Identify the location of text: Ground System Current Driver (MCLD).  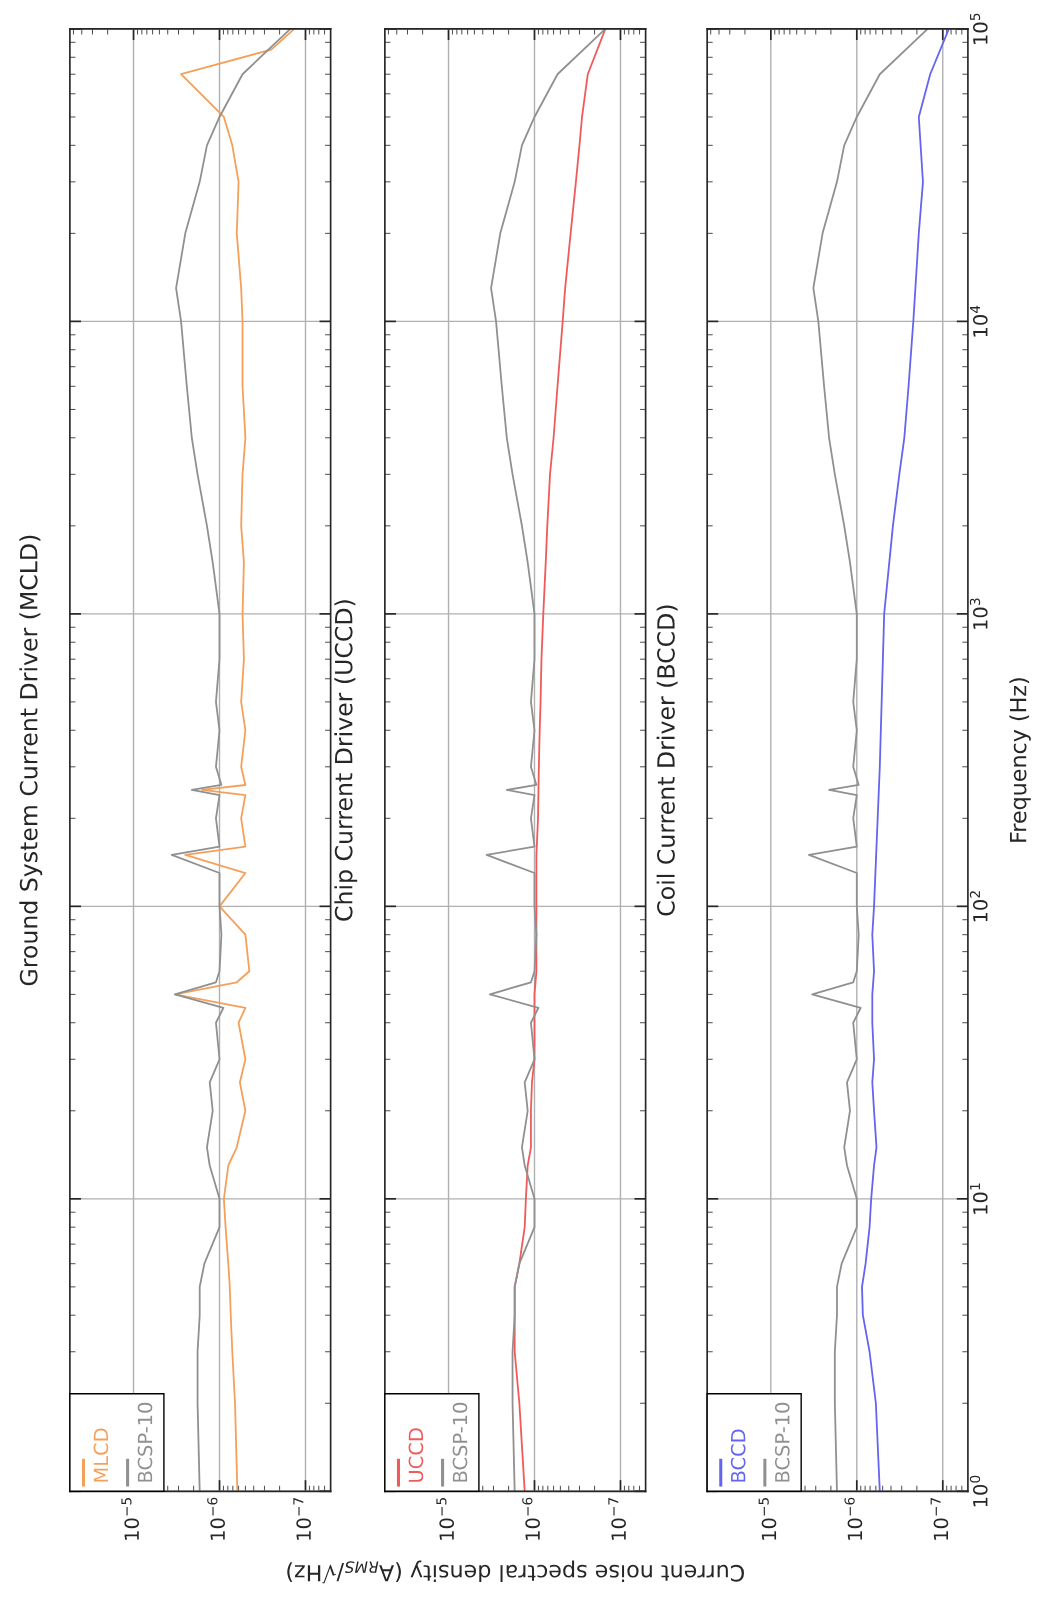
(31, 760).